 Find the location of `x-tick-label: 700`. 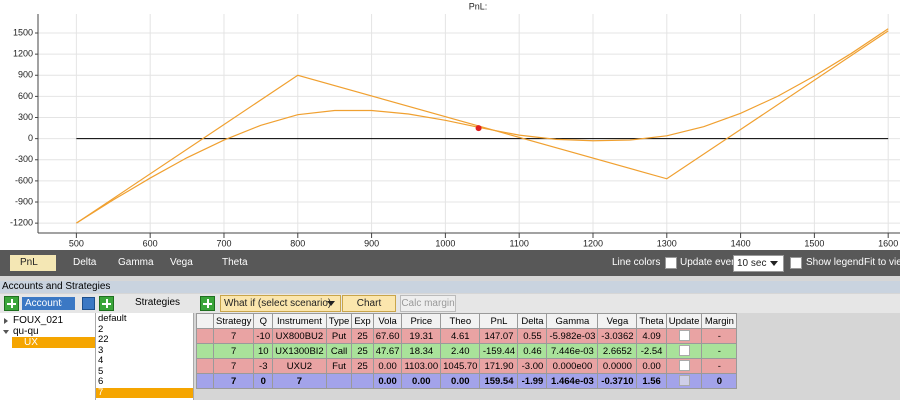

x-tick-label: 700 is located at coordinates (223, 243).